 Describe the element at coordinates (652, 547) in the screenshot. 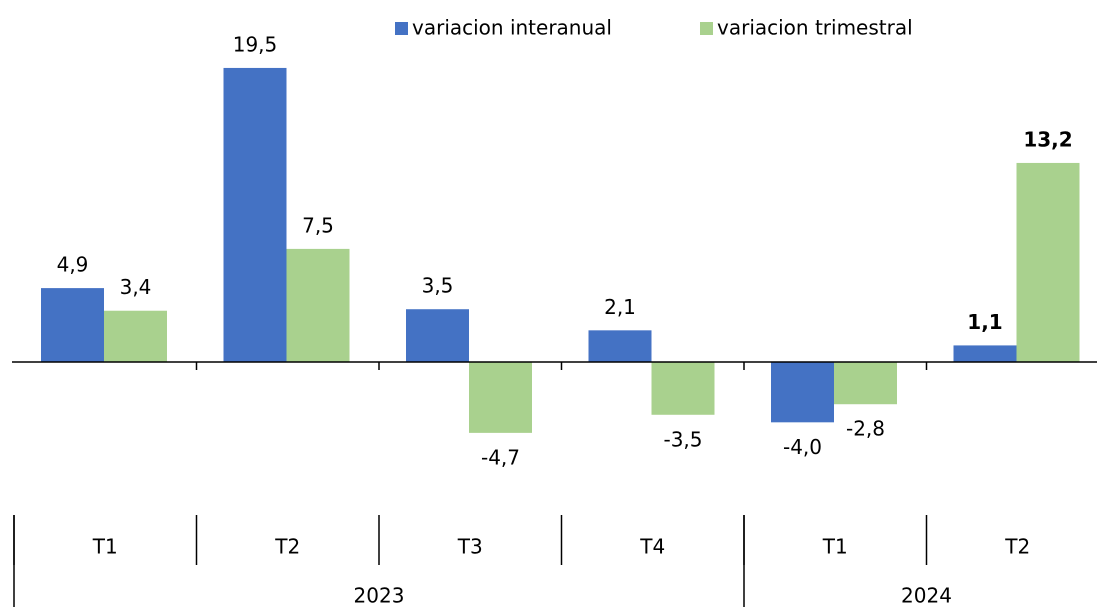

I see `x-tick-label: T4` at that location.